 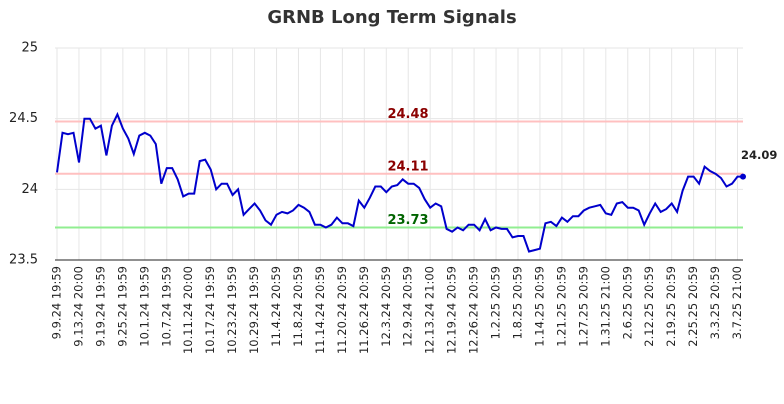 I want to click on x-tick-label: 9.13.24 20:00, so click(x=78, y=306).